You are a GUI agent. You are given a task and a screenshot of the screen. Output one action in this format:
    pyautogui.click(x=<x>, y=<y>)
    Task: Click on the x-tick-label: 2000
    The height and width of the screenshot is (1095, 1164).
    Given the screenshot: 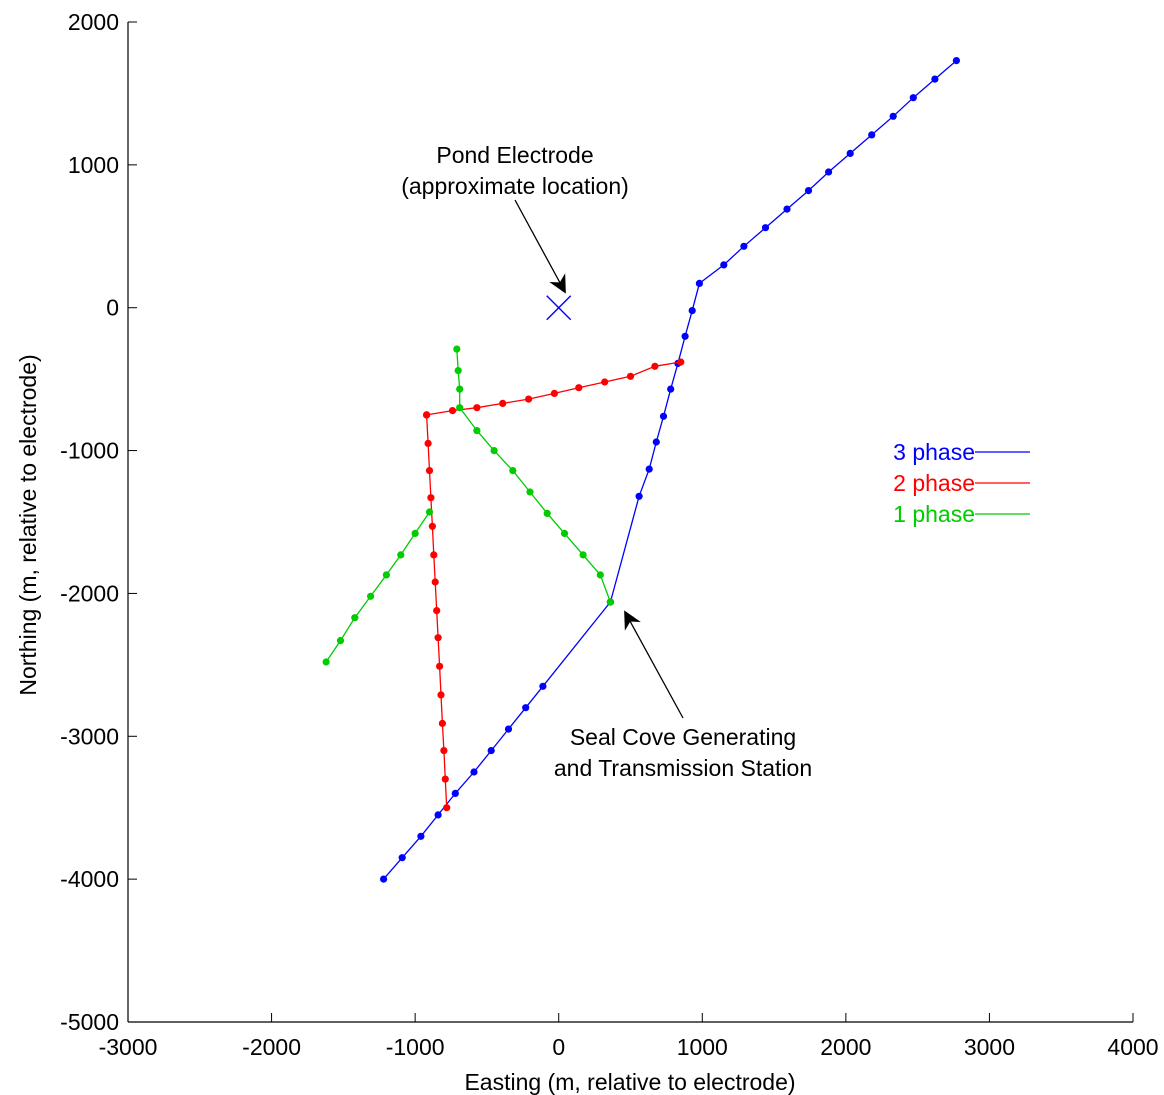 What is the action you would take?
    pyautogui.click(x=845, y=1047)
    